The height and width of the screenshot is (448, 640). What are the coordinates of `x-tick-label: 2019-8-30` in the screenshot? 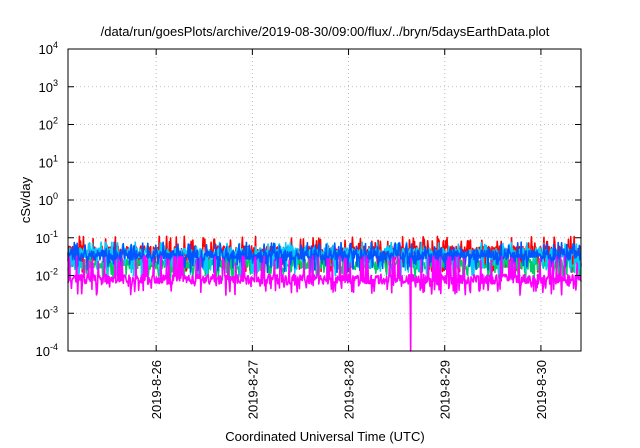 It's located at (541, 389).